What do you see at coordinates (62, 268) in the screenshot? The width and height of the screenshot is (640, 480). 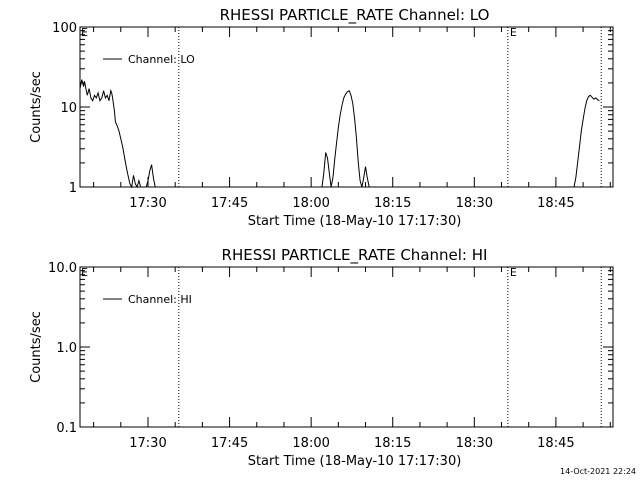 I see `y-tick-label: 10.0` at bounding box center [62, 268].